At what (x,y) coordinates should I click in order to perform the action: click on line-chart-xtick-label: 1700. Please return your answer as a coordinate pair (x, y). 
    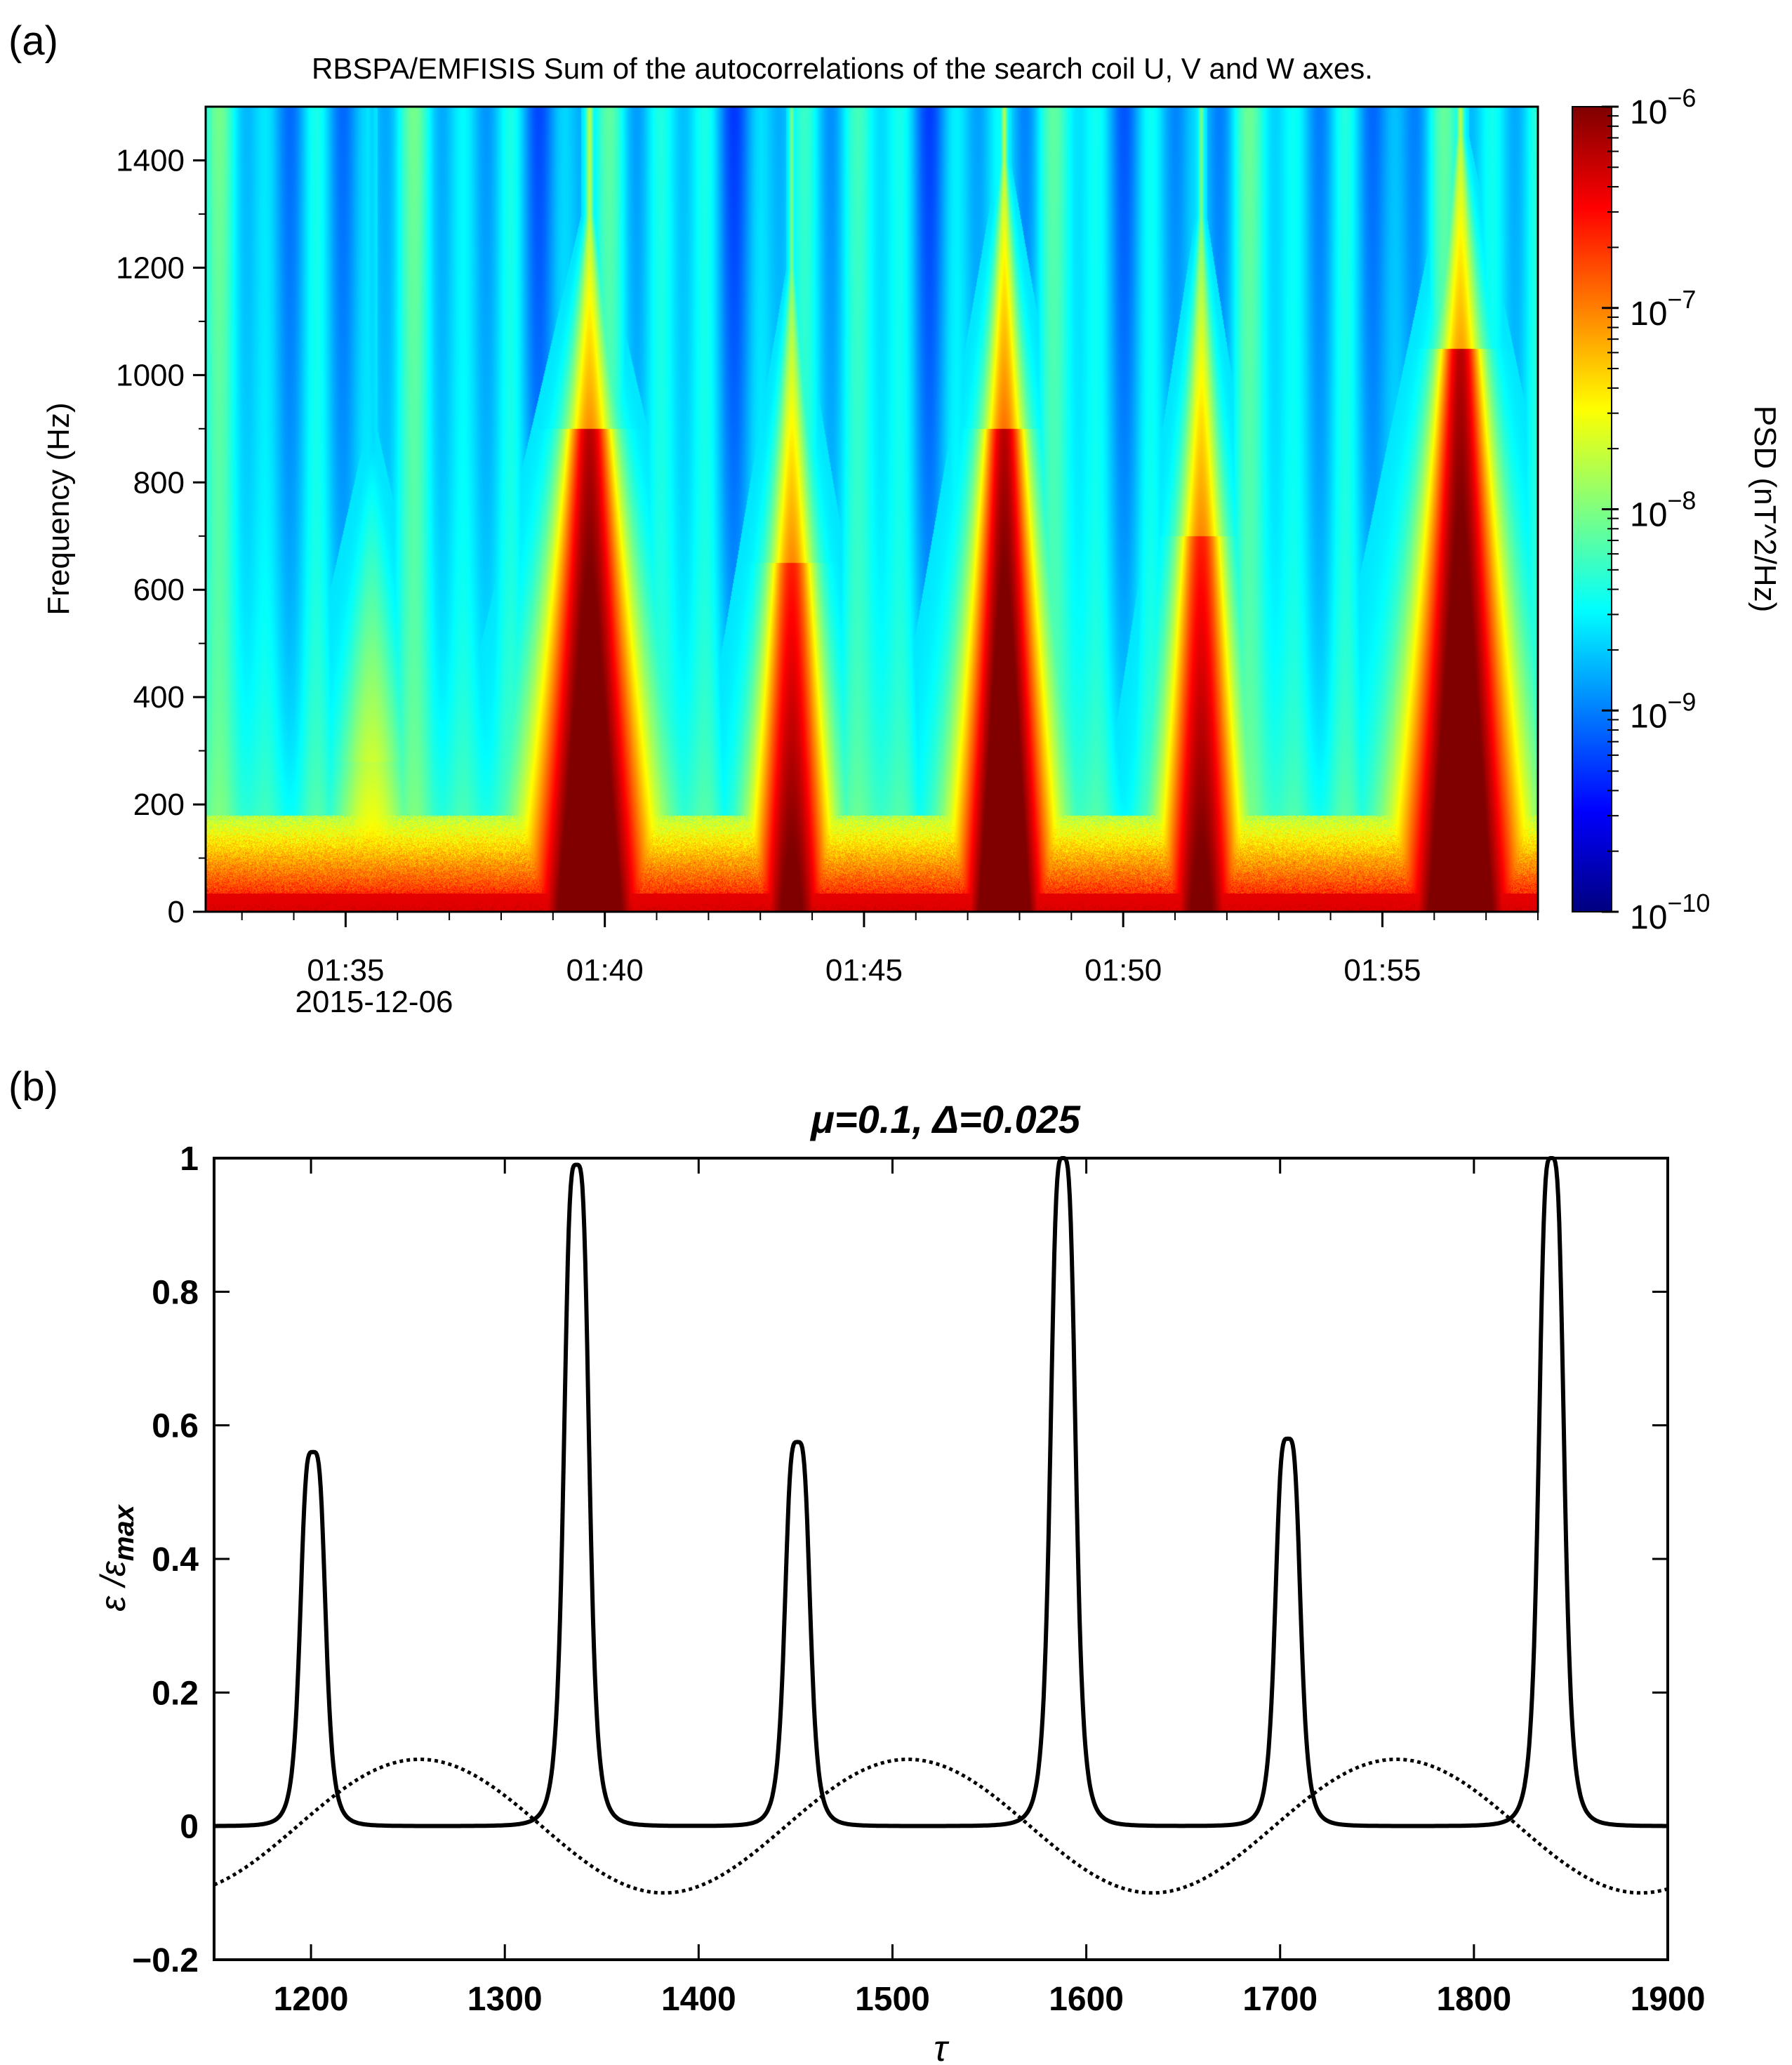
    Looking at the image, I should click on (1280, 1999).